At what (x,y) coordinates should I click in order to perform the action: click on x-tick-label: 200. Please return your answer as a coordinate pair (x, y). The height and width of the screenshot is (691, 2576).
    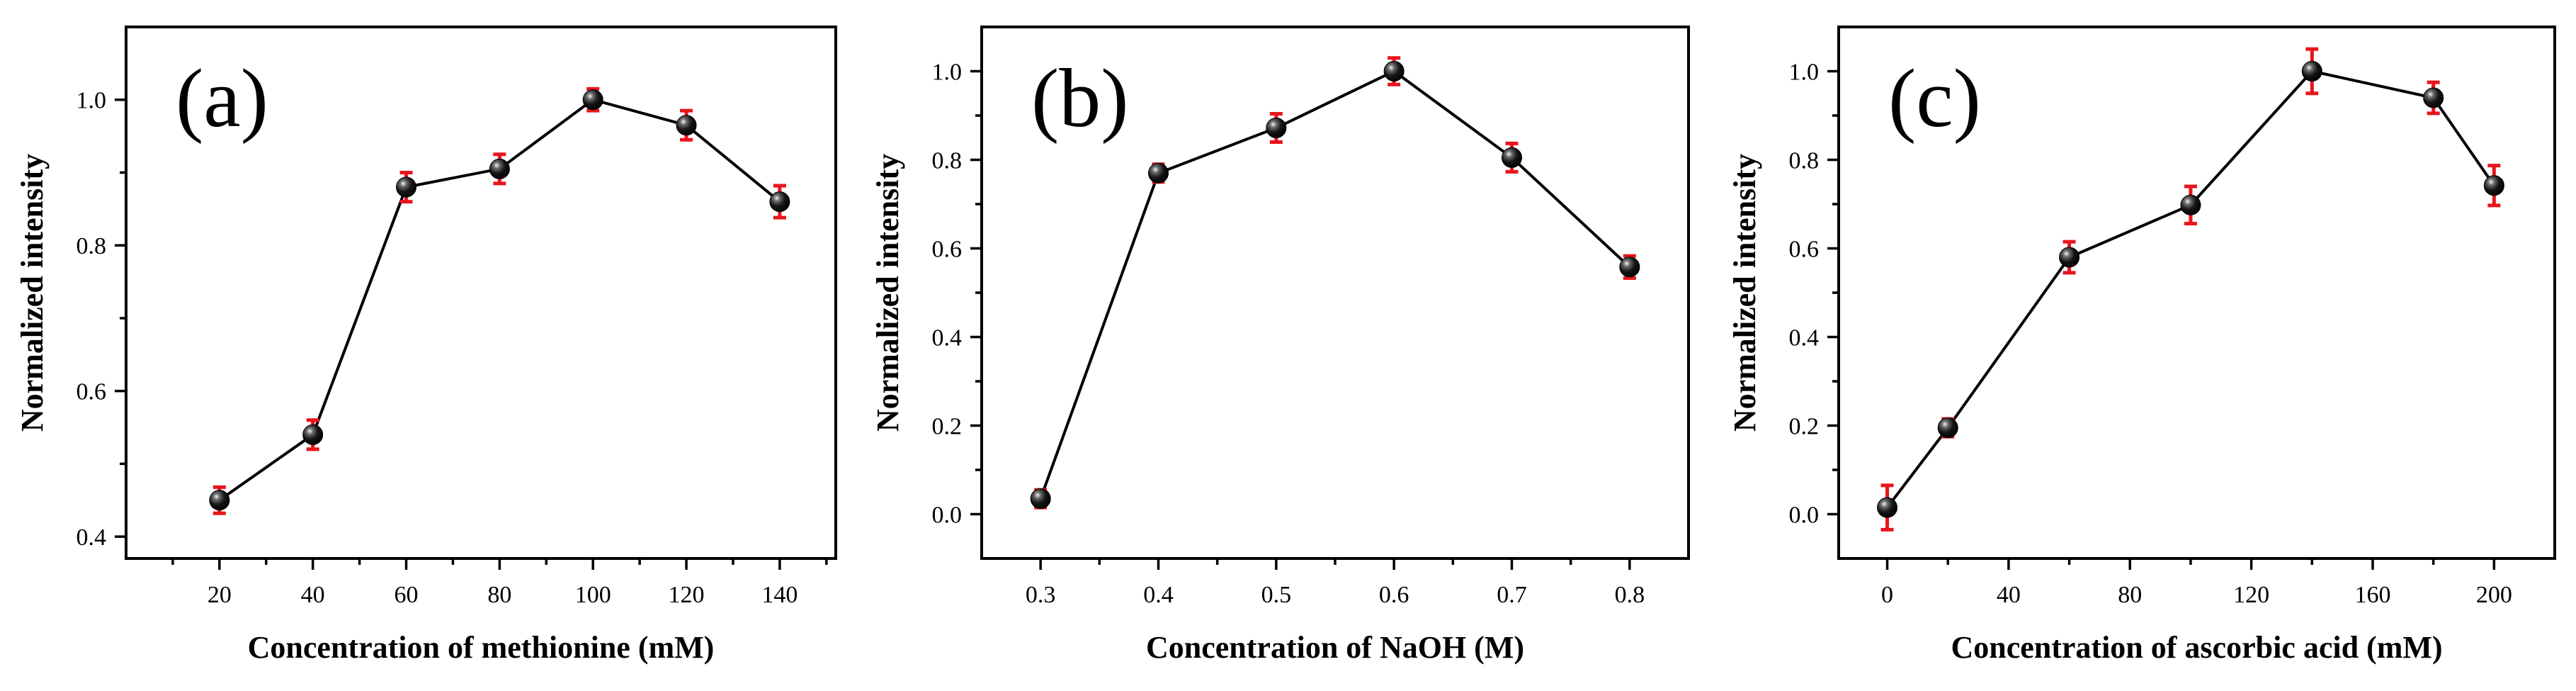
    Looking at the image, I should click on (2494, 595).